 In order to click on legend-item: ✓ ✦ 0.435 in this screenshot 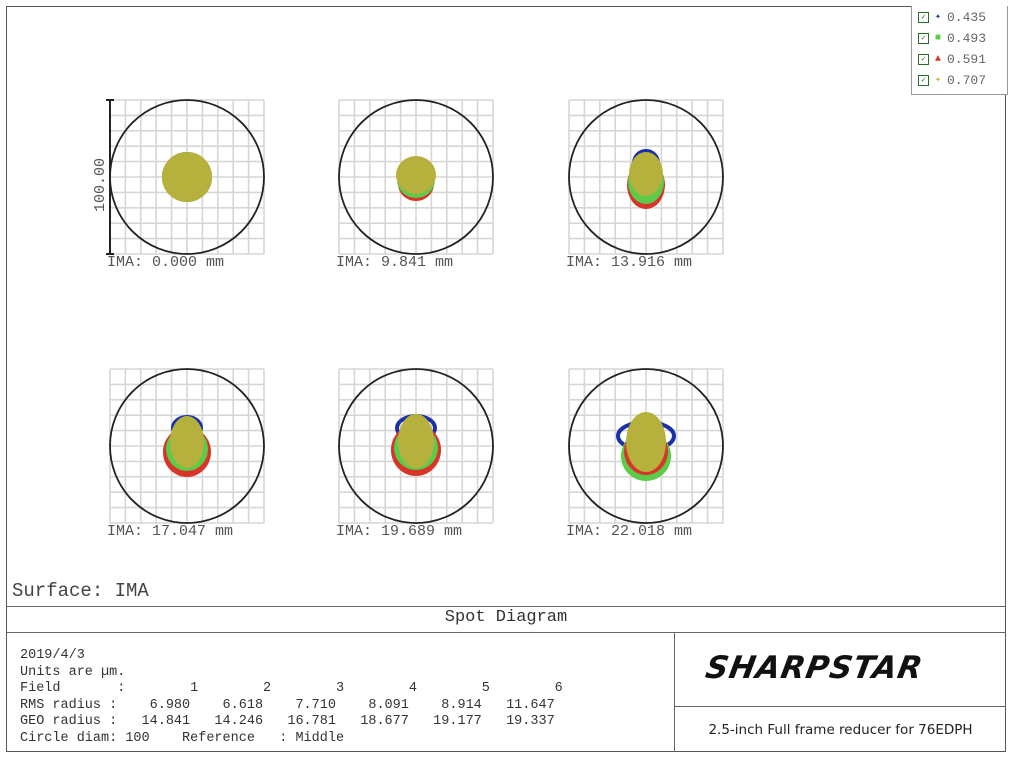, I will do `click(959, 17)`.